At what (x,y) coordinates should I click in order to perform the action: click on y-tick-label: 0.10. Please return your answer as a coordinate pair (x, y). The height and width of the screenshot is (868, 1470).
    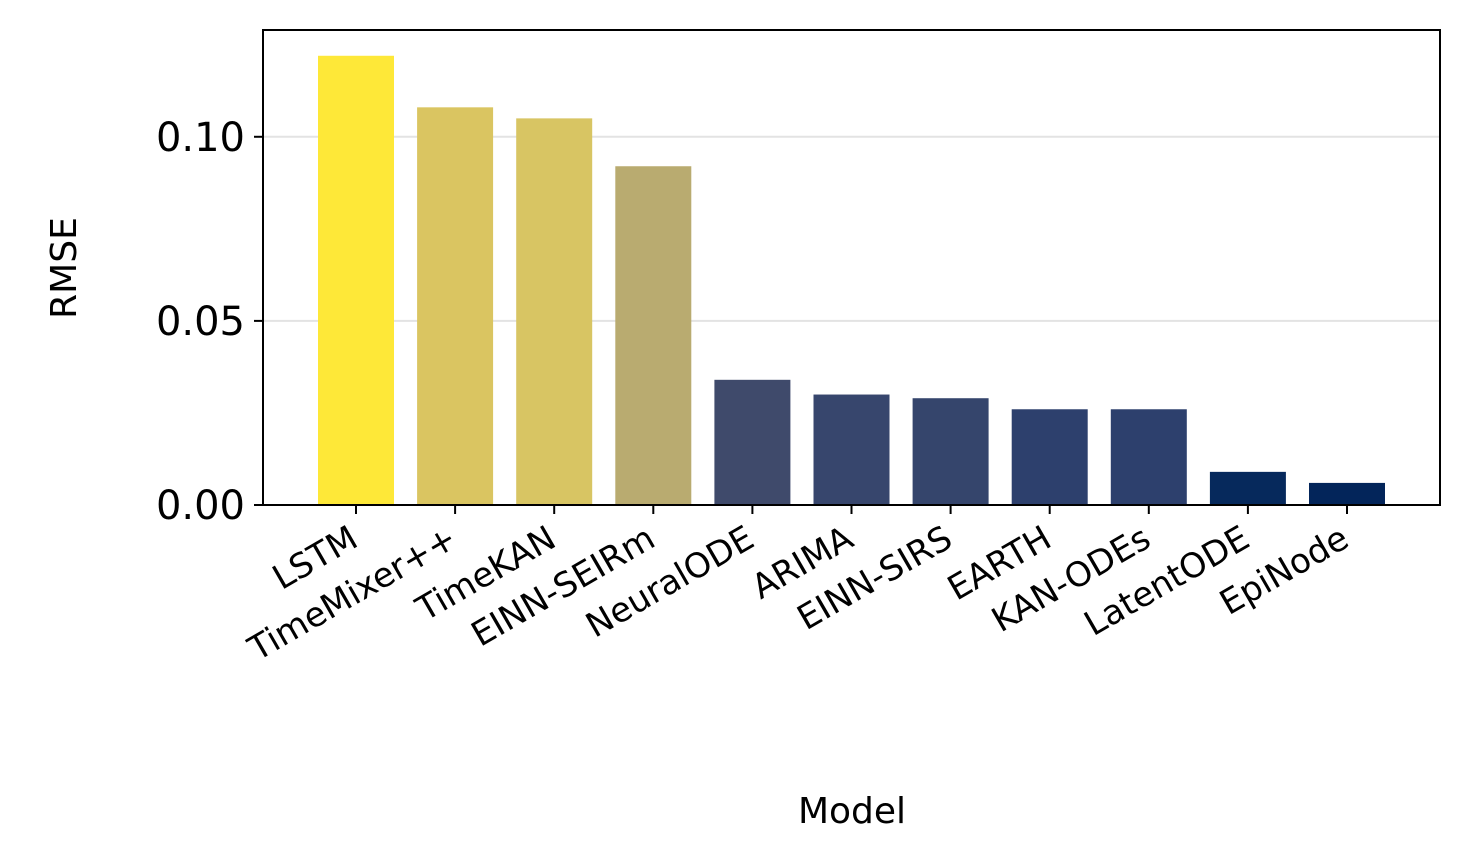
    Looking at the image, I should click on (200, 138).